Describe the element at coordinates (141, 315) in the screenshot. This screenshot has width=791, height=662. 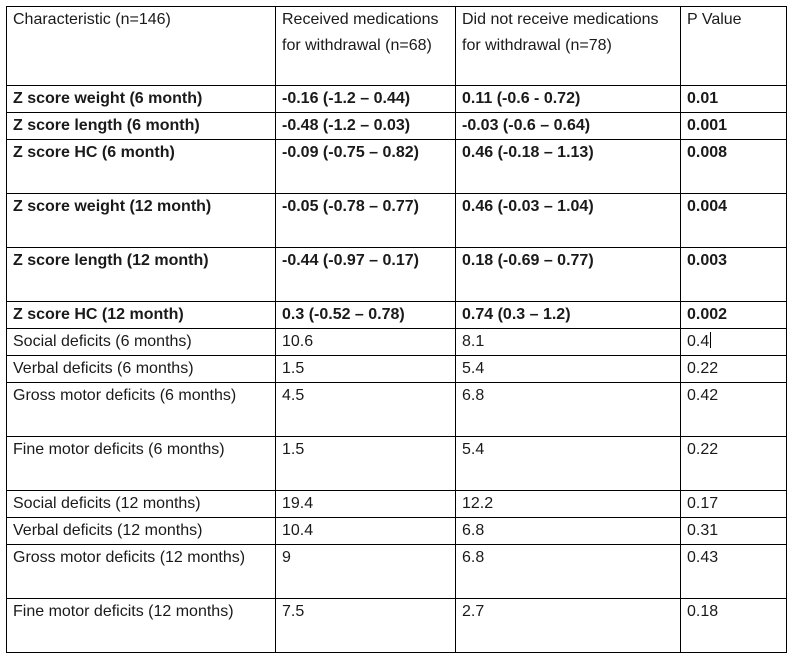
I see `cell-characteristic: Z score HC (12 month)` at that location.